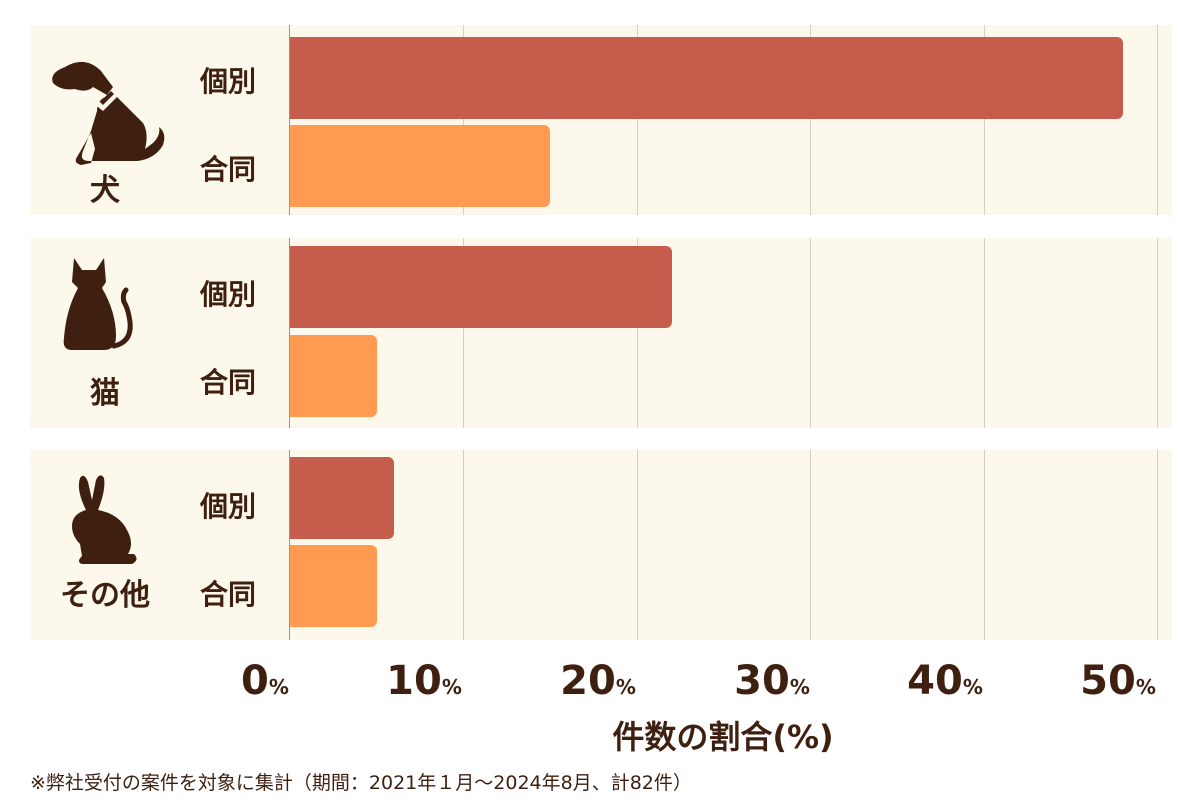 The width and height of the screenshot is (1200, 800). Describe the element at coordinates (420, 166) in the screenshot. I see `bar-dog-joint` at that location.